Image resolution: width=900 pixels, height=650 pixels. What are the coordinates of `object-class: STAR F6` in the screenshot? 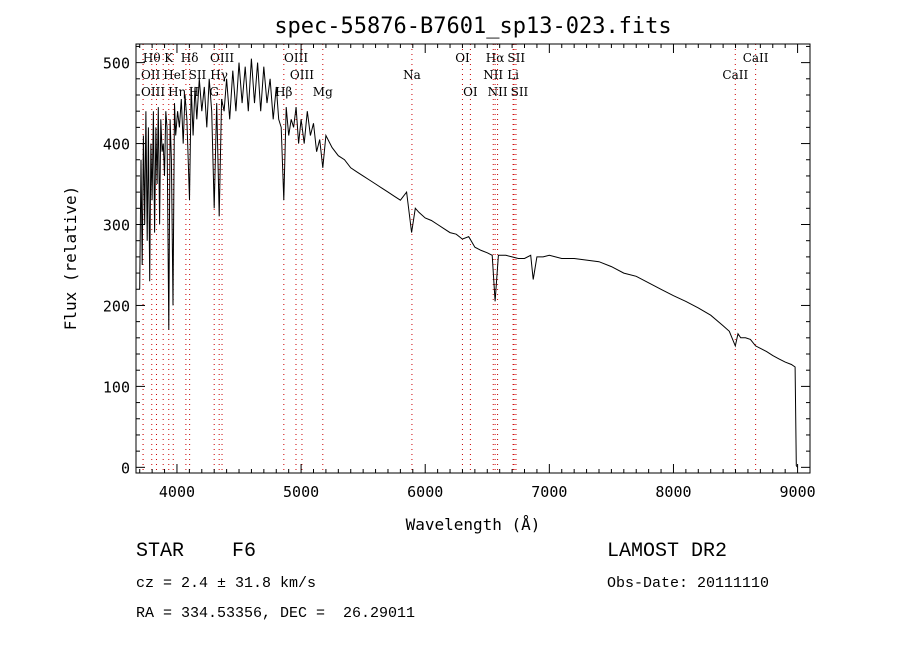 It's located at (196, 551).